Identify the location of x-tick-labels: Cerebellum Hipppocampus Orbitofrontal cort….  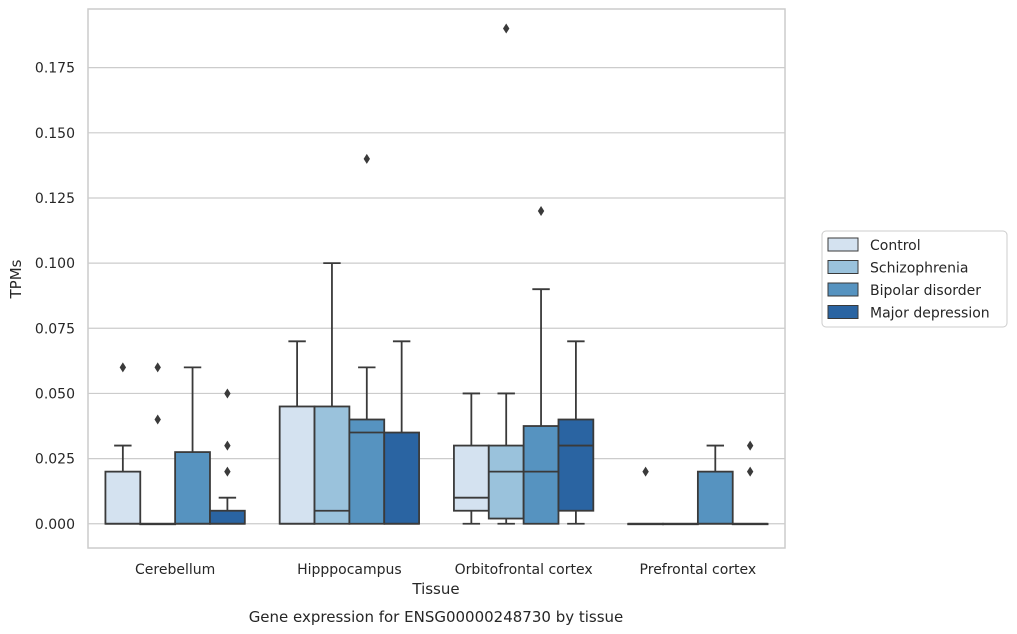
(445, 570).